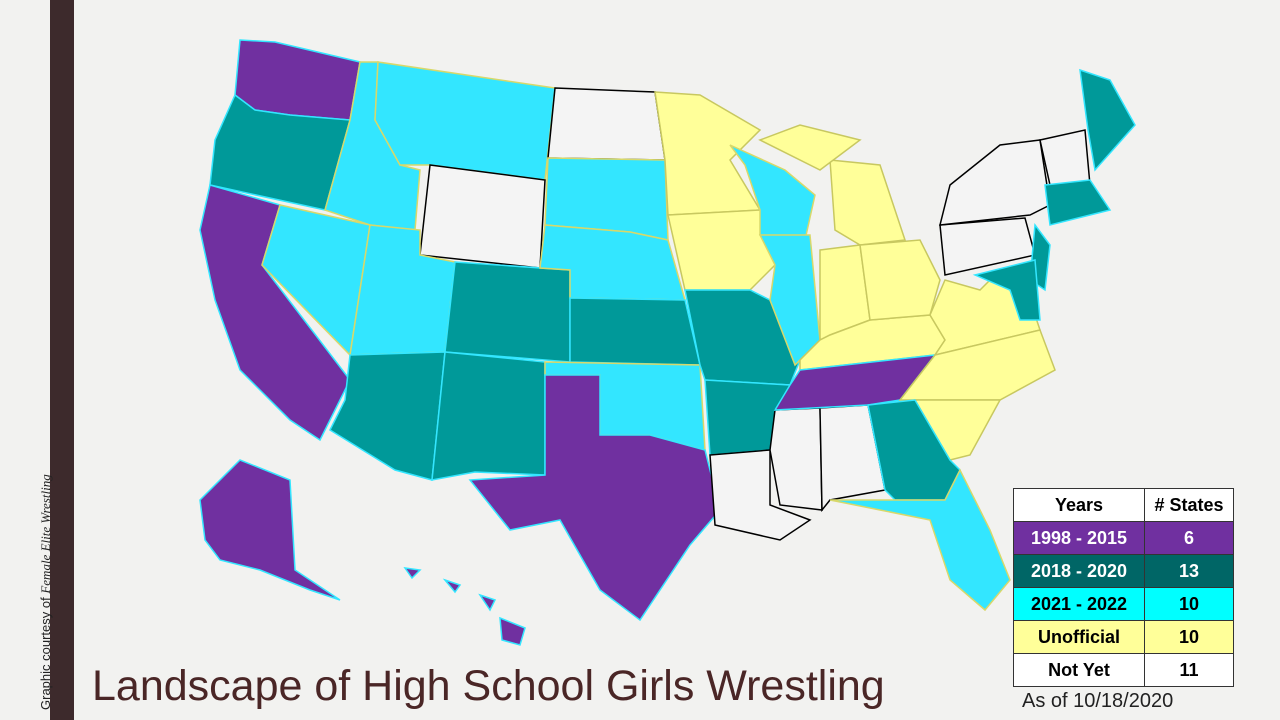 The height and width of the screenshot is (720, 1280). Describe the element at coordinates (1079, 538) in the screenshot. I see `legend-cell: 1998 - 2015` at that location.